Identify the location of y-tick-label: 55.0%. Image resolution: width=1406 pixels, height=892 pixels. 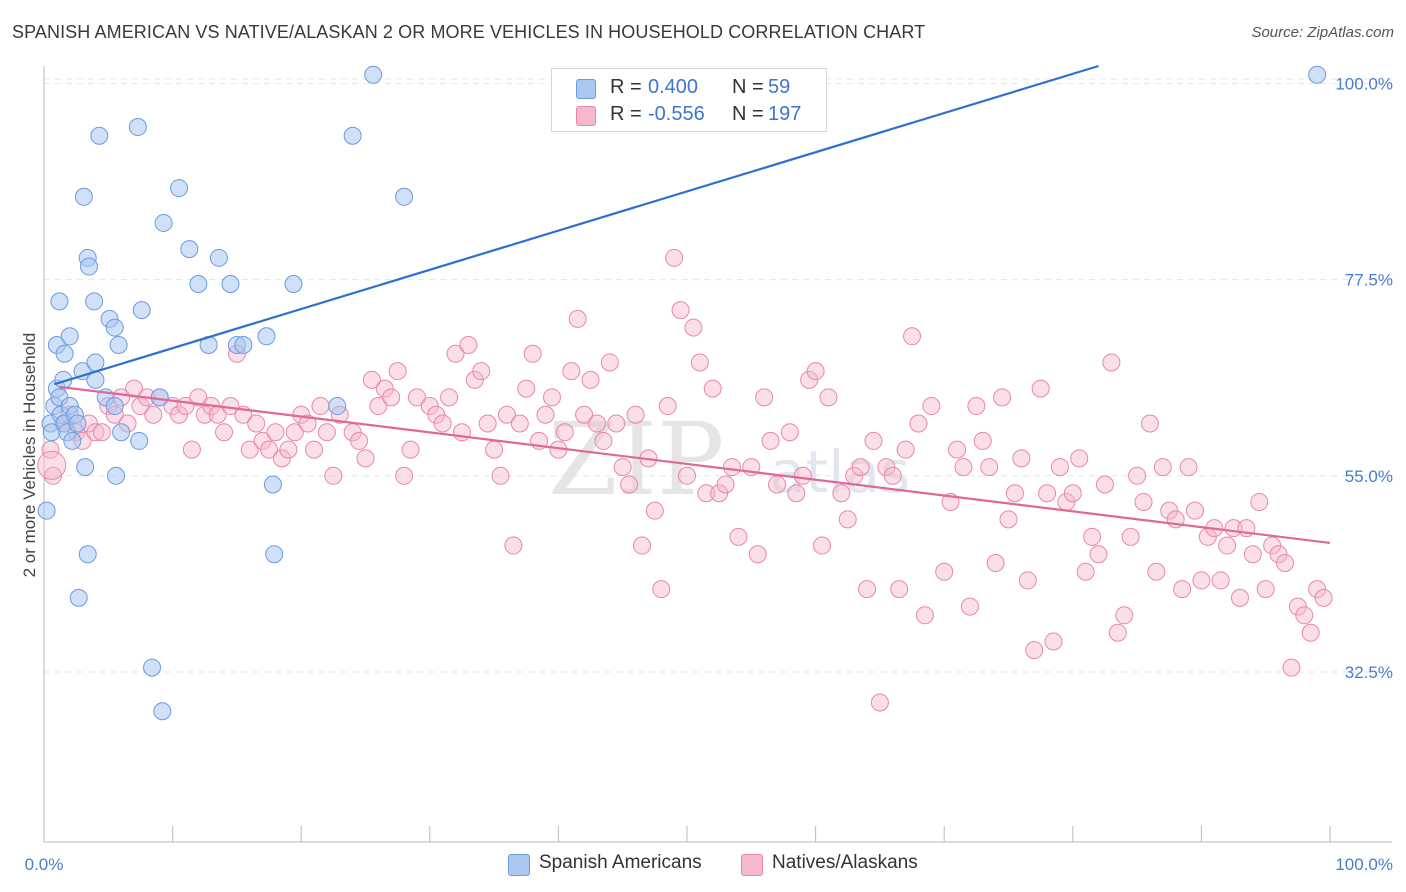
(1369, 476).